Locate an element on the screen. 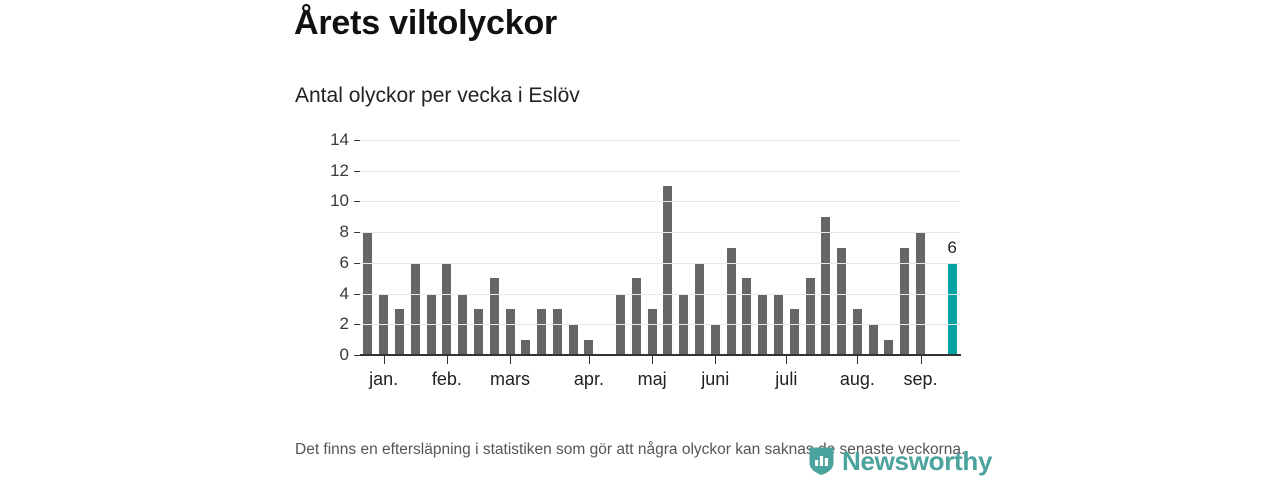  x-axis-tick-label: sep. is located at coordinates (920, 379).